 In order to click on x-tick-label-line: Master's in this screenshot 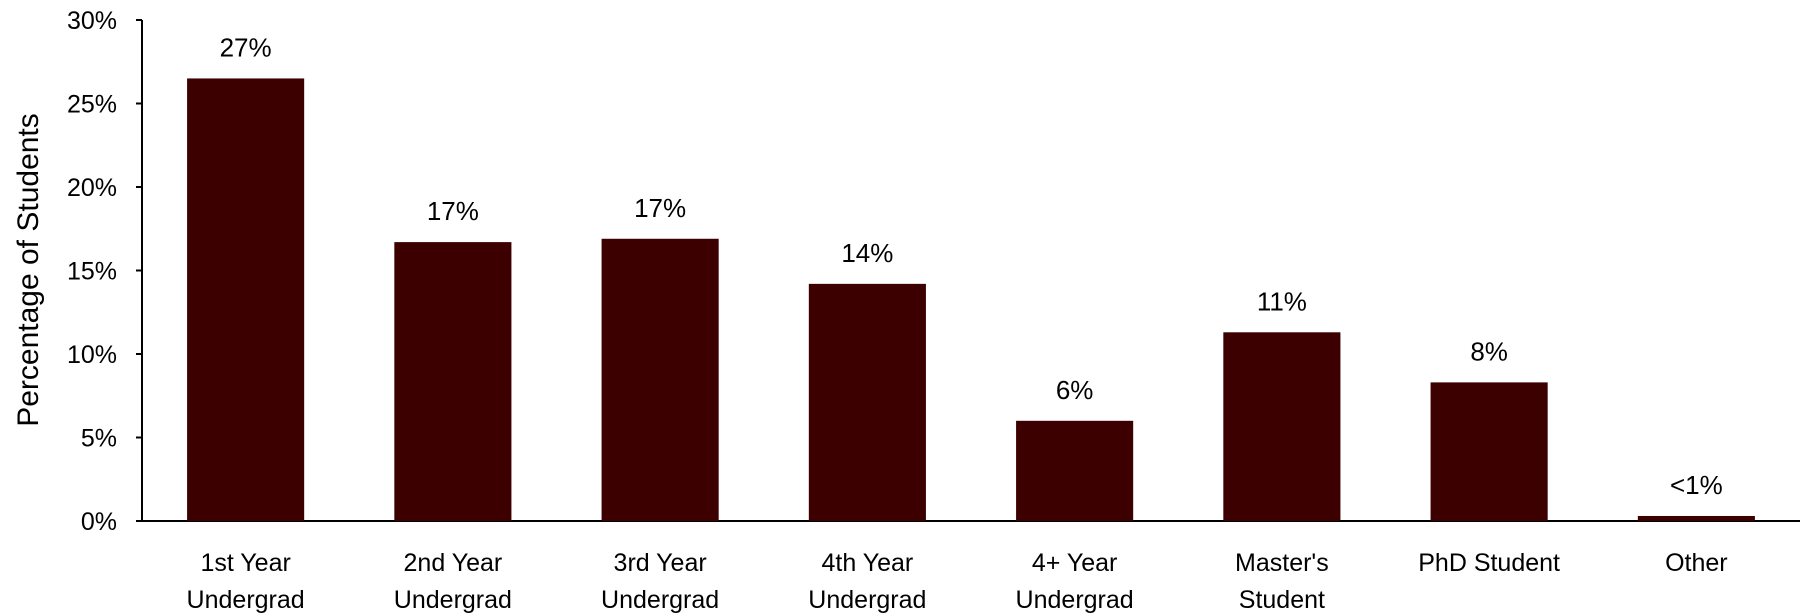, I will do `click(1282, 563)`.